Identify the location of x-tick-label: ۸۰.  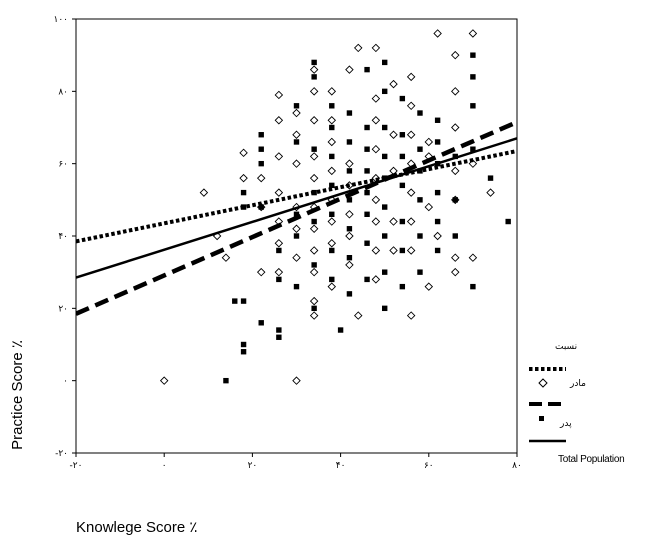
(517, 466).